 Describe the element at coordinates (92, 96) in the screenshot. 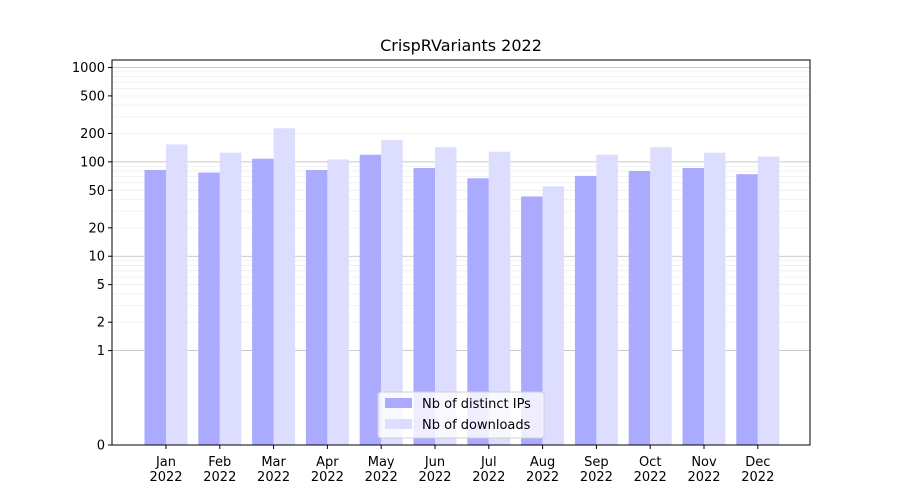

I see `y-tick-label: 500` at that location.